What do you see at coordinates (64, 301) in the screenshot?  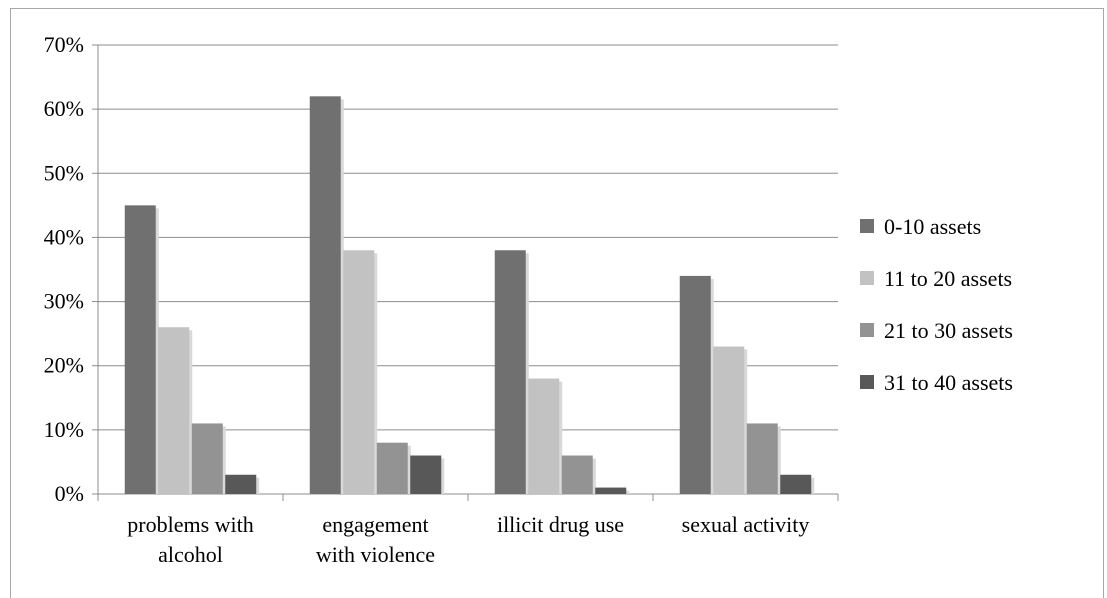 I see `y-tick-label: 30%` at bounding box center [64, 301].